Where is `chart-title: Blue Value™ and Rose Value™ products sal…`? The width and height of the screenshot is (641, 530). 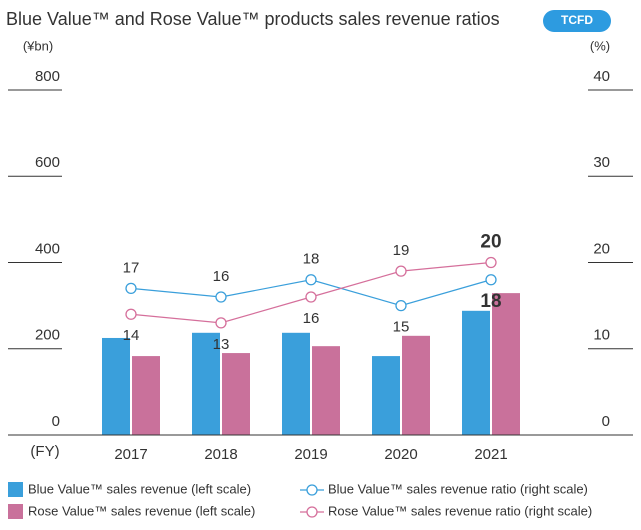
chart-title: Blue Value™ and Rose Value™ products sal… is located at coordinates (253, 19).